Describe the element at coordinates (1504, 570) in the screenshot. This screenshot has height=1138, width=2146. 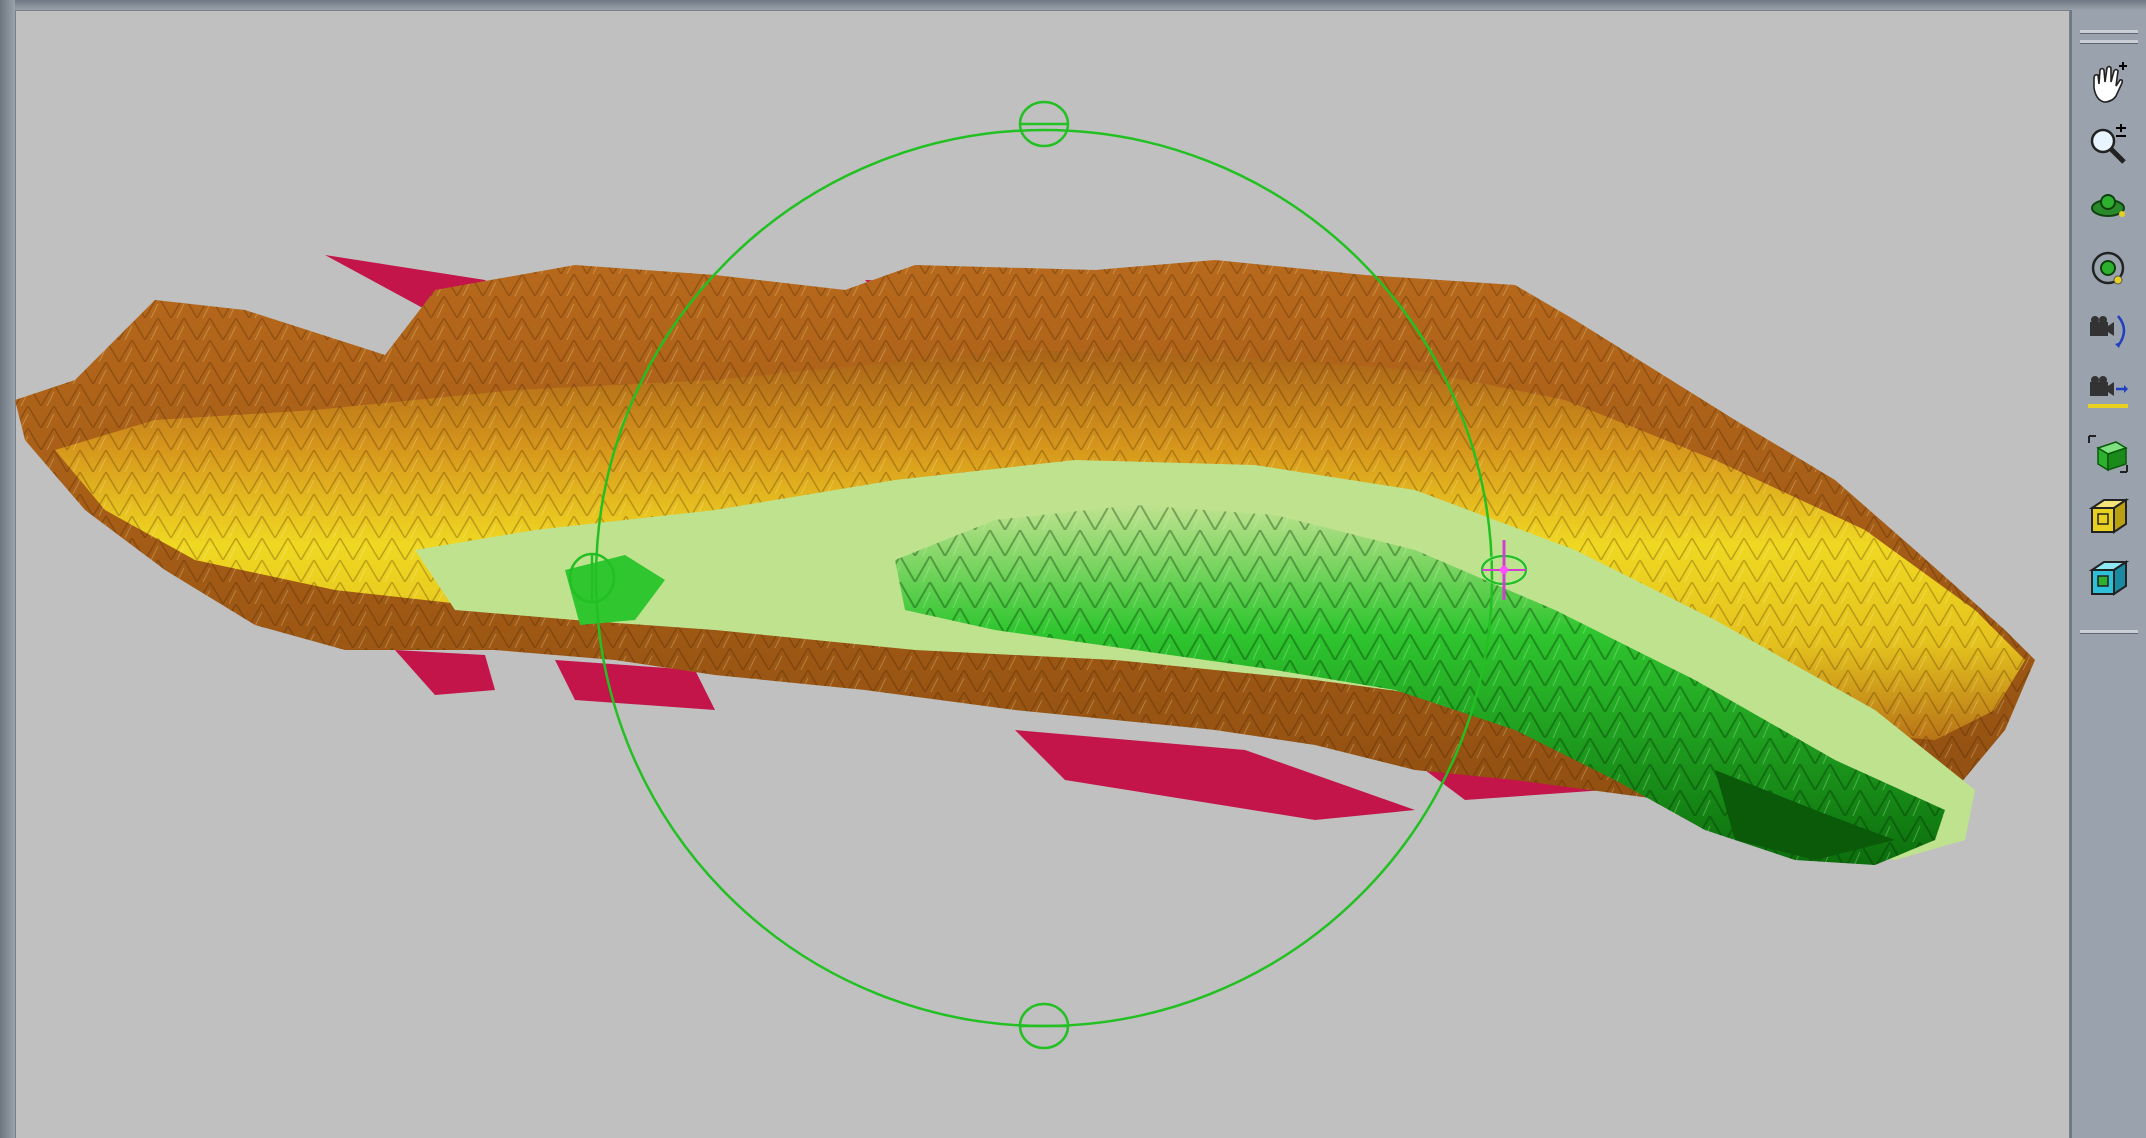
I see `rotation-handle-right` at that location.